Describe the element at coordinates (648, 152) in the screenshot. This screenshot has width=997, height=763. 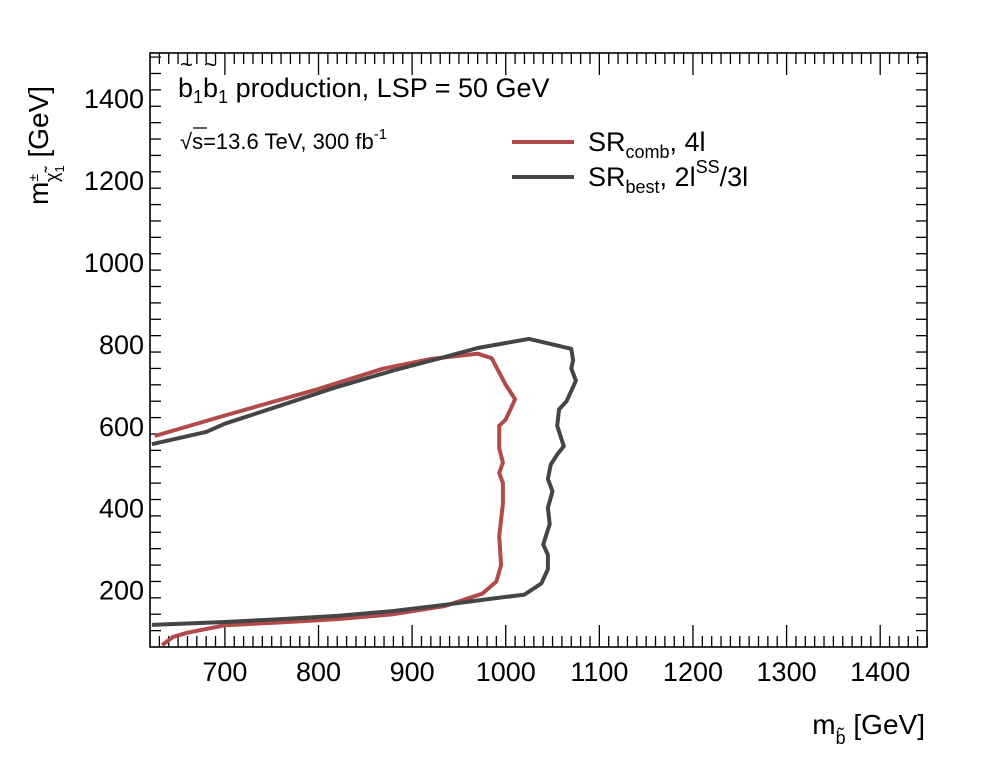
I see `legend-comb-sub: comb` at that location.